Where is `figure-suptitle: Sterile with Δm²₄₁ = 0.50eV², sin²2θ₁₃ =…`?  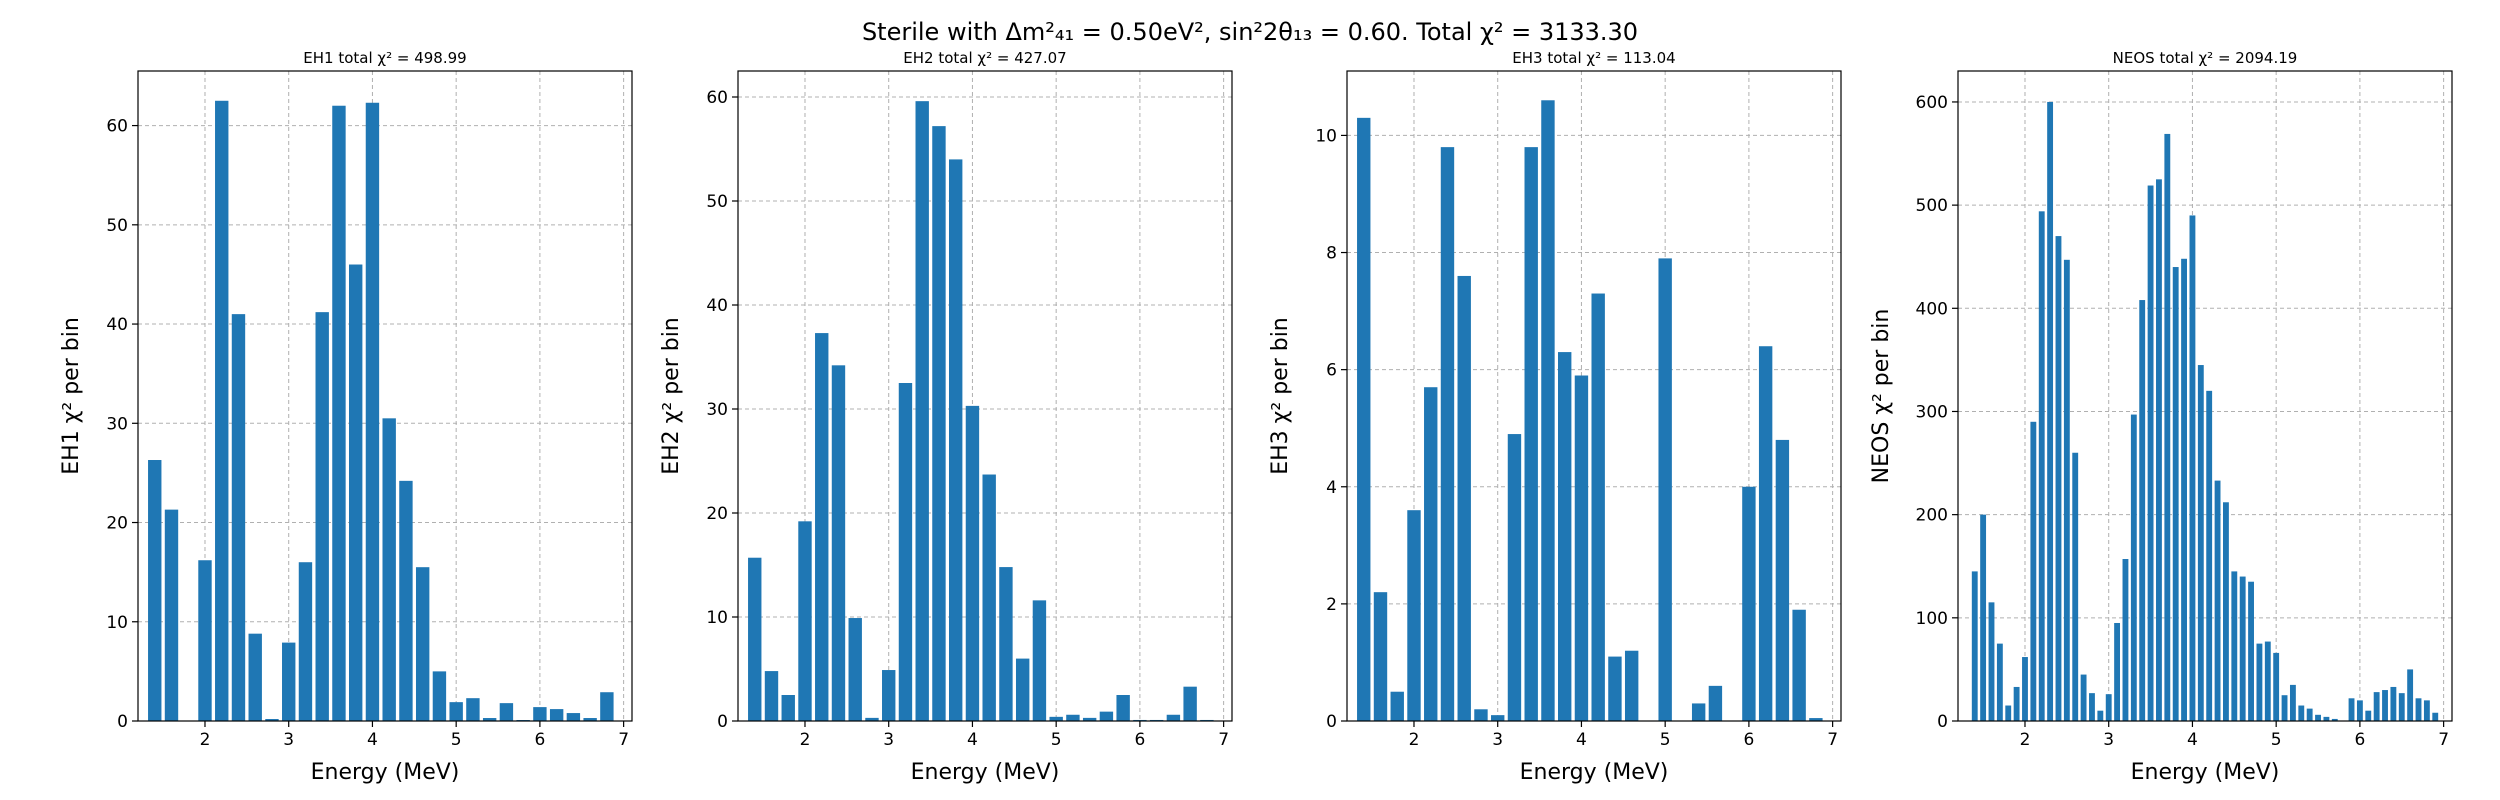 figure-suptitle: Sterile with Δm²₄₁ = 0.50eV², sin²2θ₁₃ =… is located at coordinates (1250, 32).